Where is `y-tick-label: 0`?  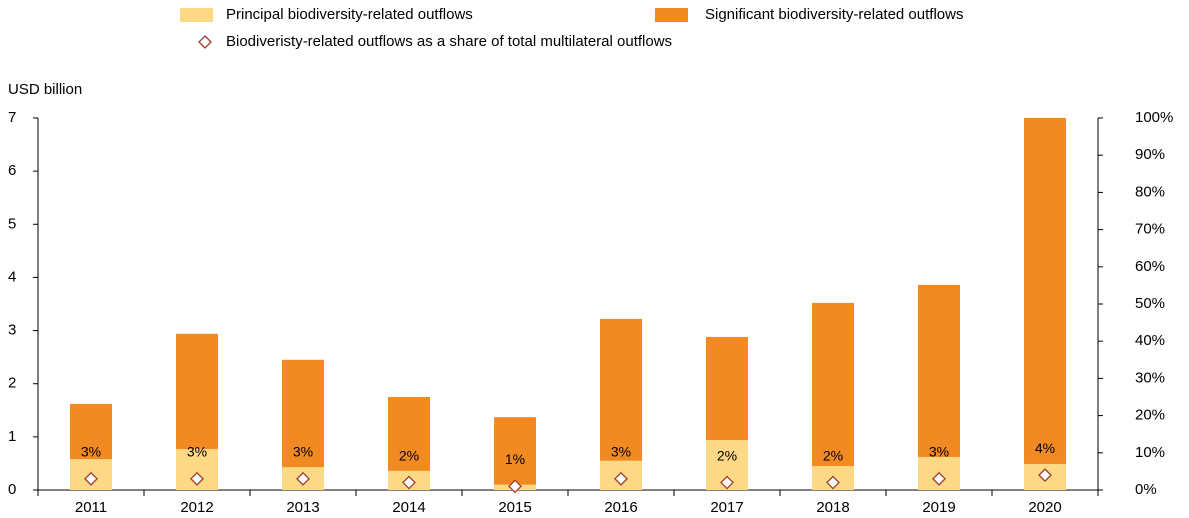 y-tick-label: 0 is located at coordinates (12, 489).